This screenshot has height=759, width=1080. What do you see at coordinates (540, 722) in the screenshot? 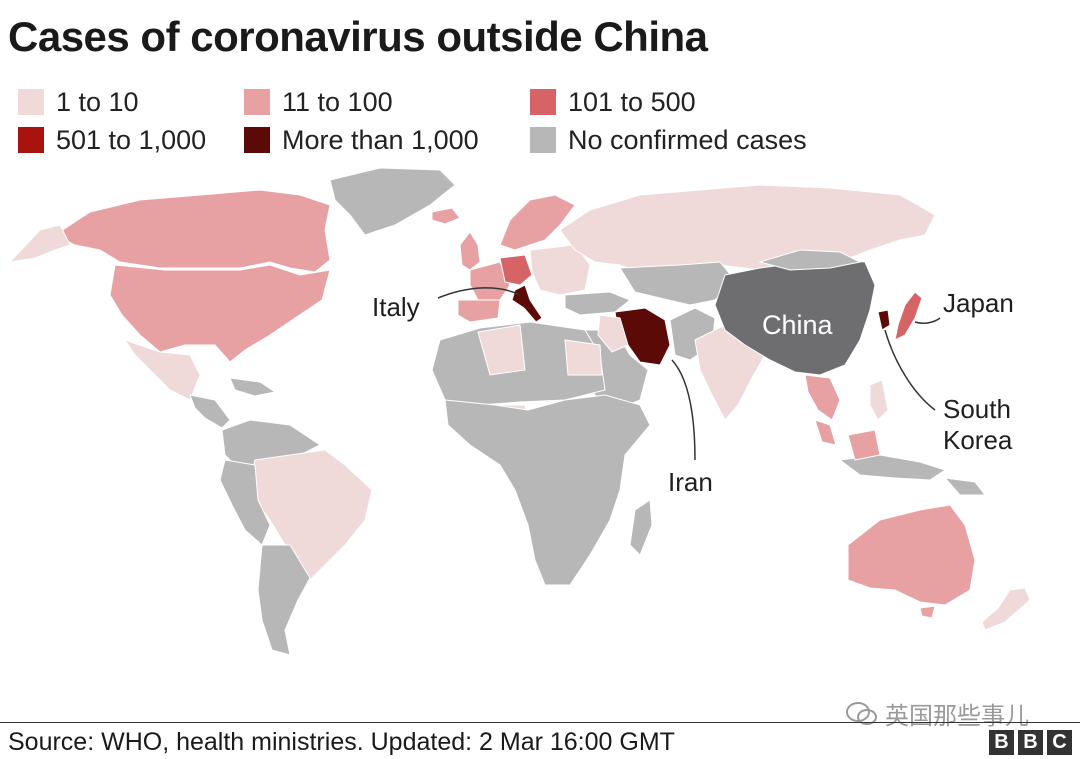
I see `footer-divider` at bounding box center [540, 722].